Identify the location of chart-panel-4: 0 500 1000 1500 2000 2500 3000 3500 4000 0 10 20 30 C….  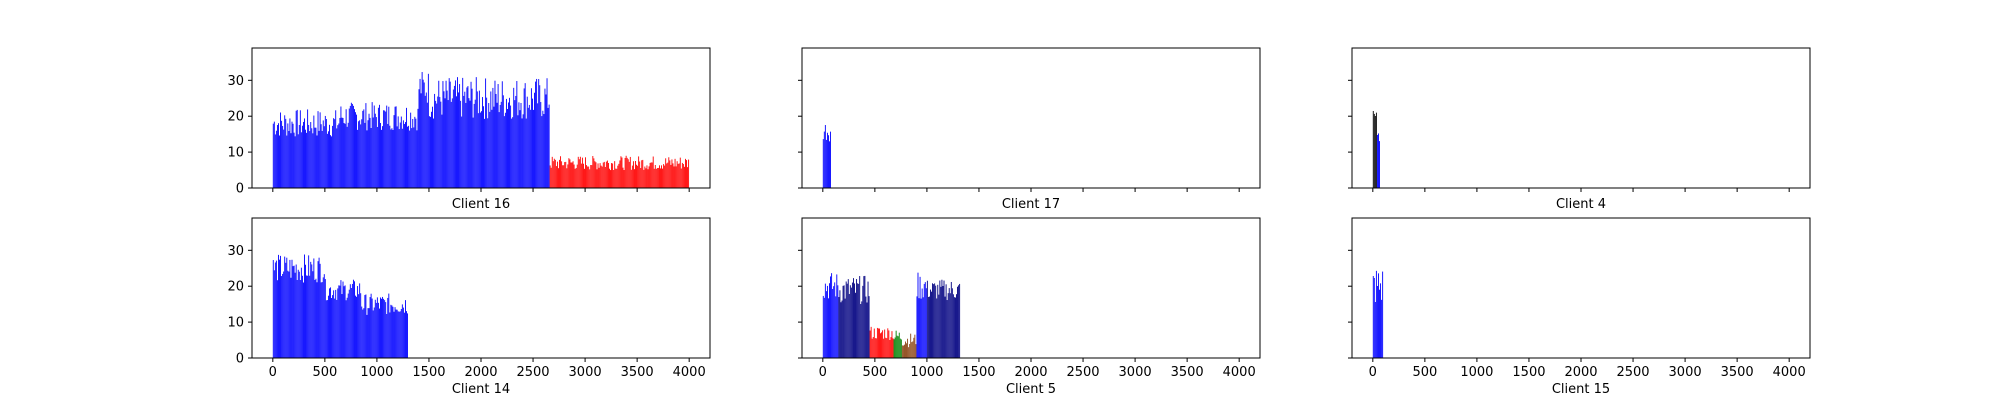
(469, 307).